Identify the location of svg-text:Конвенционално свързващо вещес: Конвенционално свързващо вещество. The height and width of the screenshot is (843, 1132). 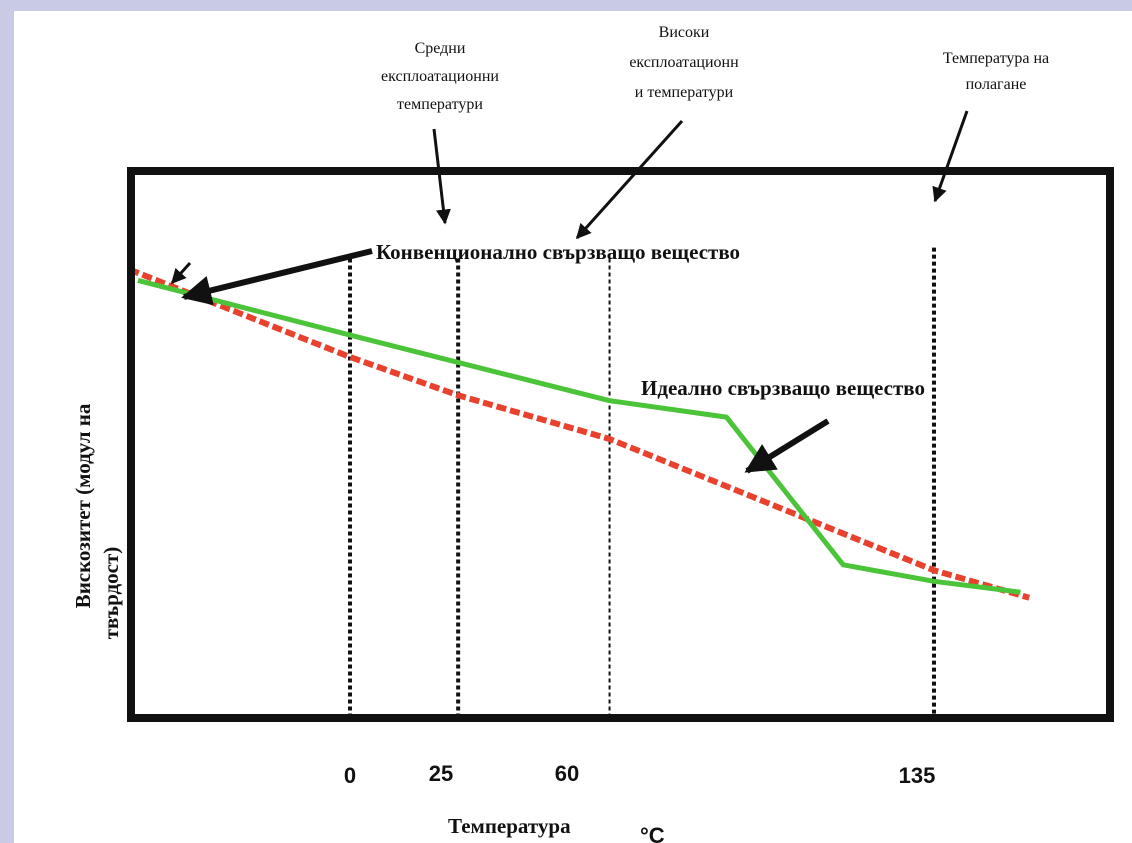
(558, 252).